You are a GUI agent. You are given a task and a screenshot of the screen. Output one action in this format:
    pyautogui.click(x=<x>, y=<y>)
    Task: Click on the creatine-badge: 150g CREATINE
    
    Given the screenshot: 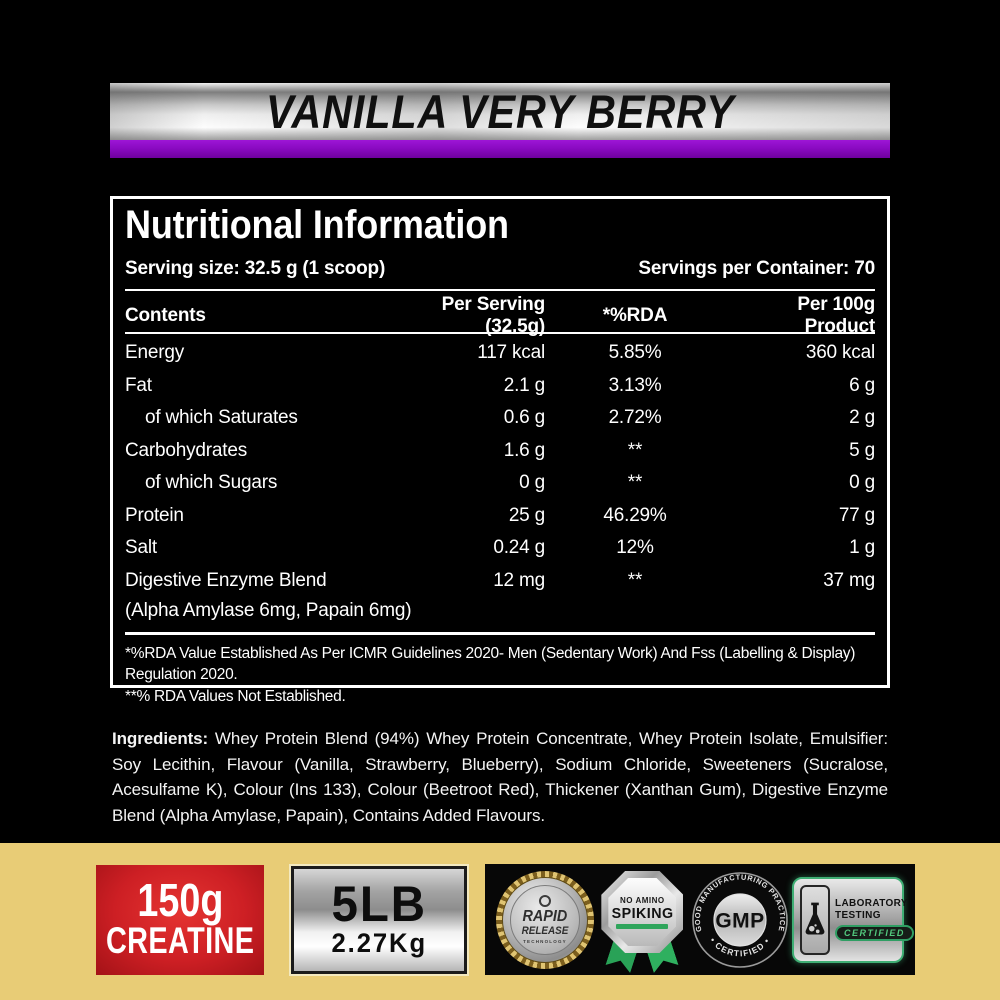 What is the action you would take?
    pyautogui.click(x=180, y=920)
    